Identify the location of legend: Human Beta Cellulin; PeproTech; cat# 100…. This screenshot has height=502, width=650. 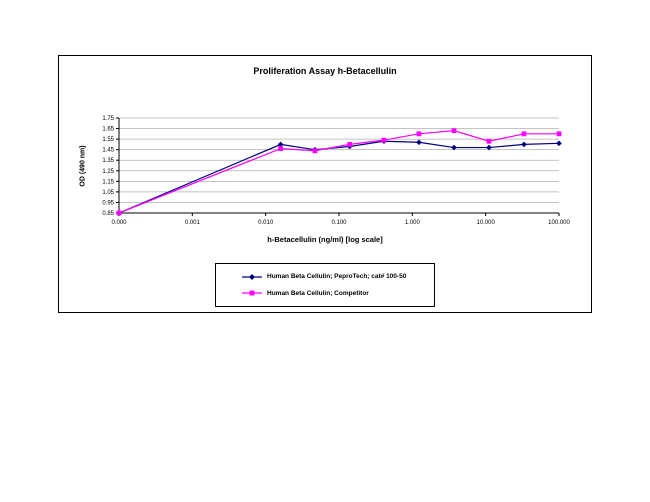
(325, 285).